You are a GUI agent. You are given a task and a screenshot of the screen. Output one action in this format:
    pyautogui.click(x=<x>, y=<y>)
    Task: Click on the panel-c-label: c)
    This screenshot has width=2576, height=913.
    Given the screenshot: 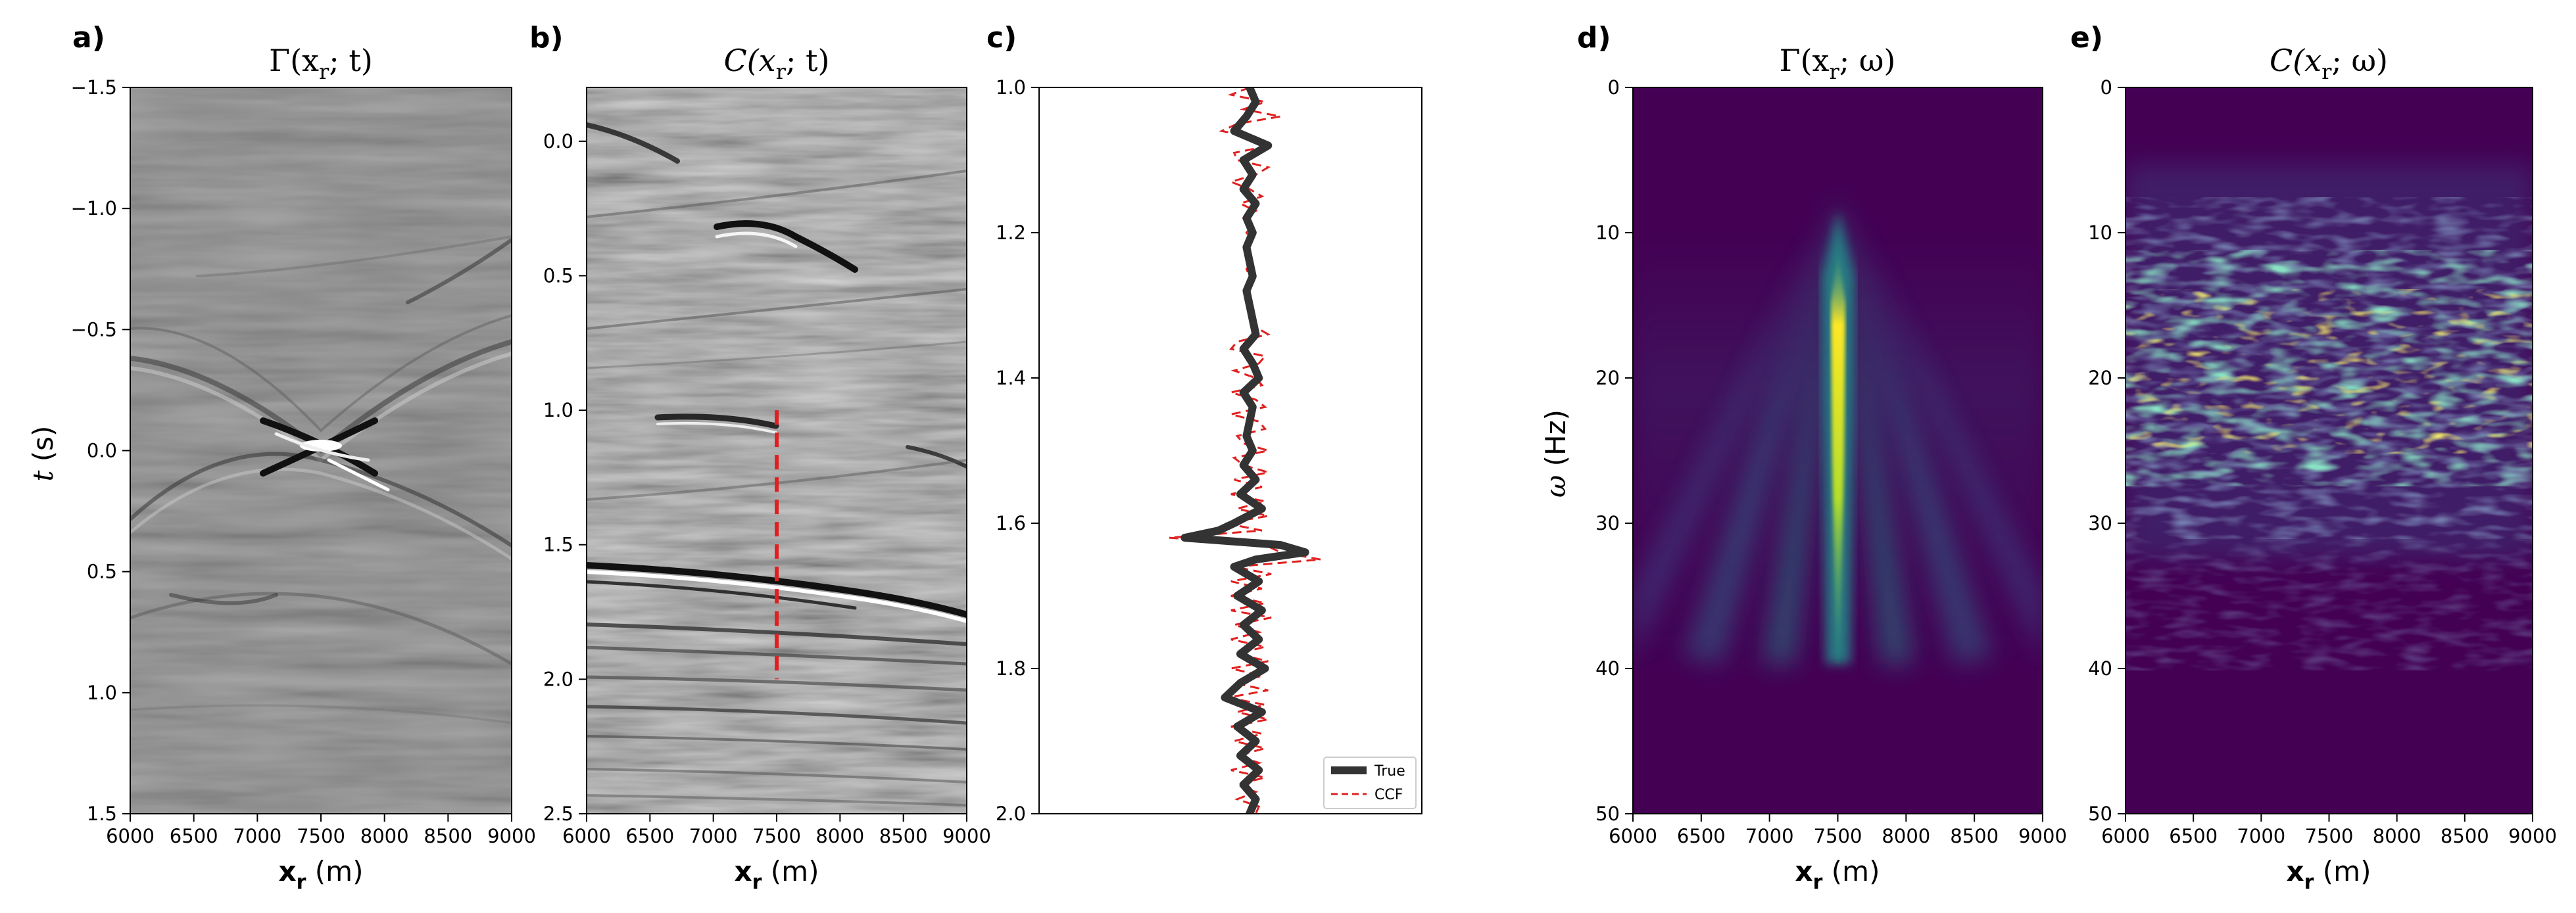 What is the action you would take?
    pyautogui.click(x=1002, y=38)
    